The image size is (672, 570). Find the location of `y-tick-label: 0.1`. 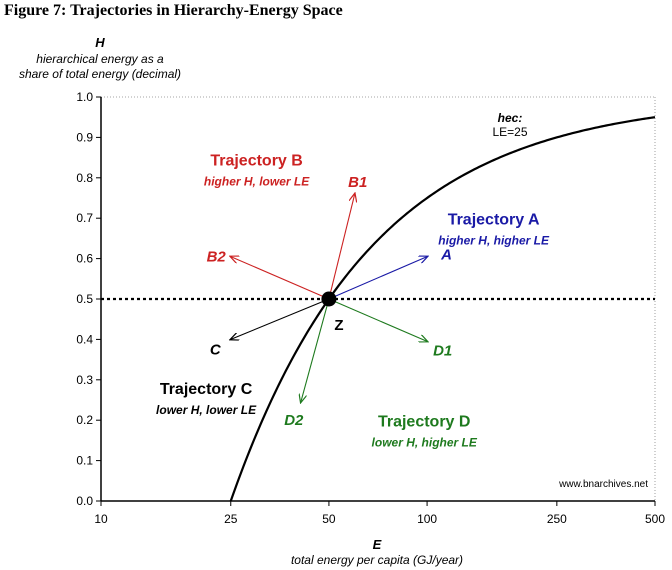

y-tick-label: 0.1 is located at coordinates (84, 461).